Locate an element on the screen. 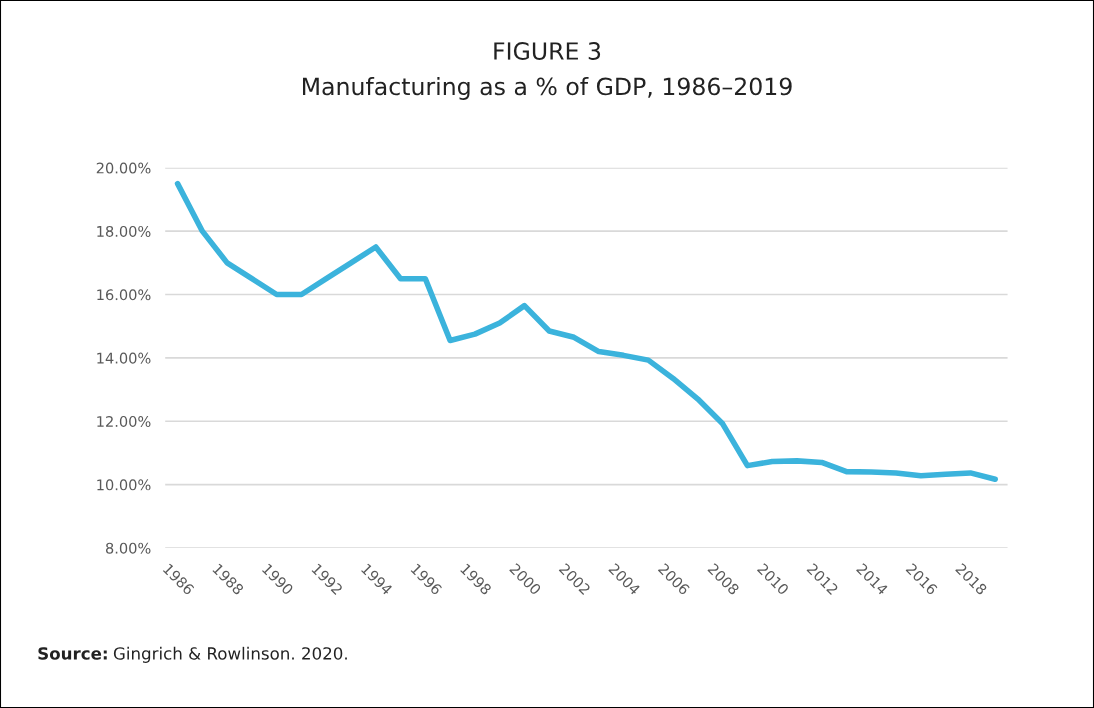 The image size is (1094, 708). y-tick-label: 10.00% is located at coordinates (124, 485).